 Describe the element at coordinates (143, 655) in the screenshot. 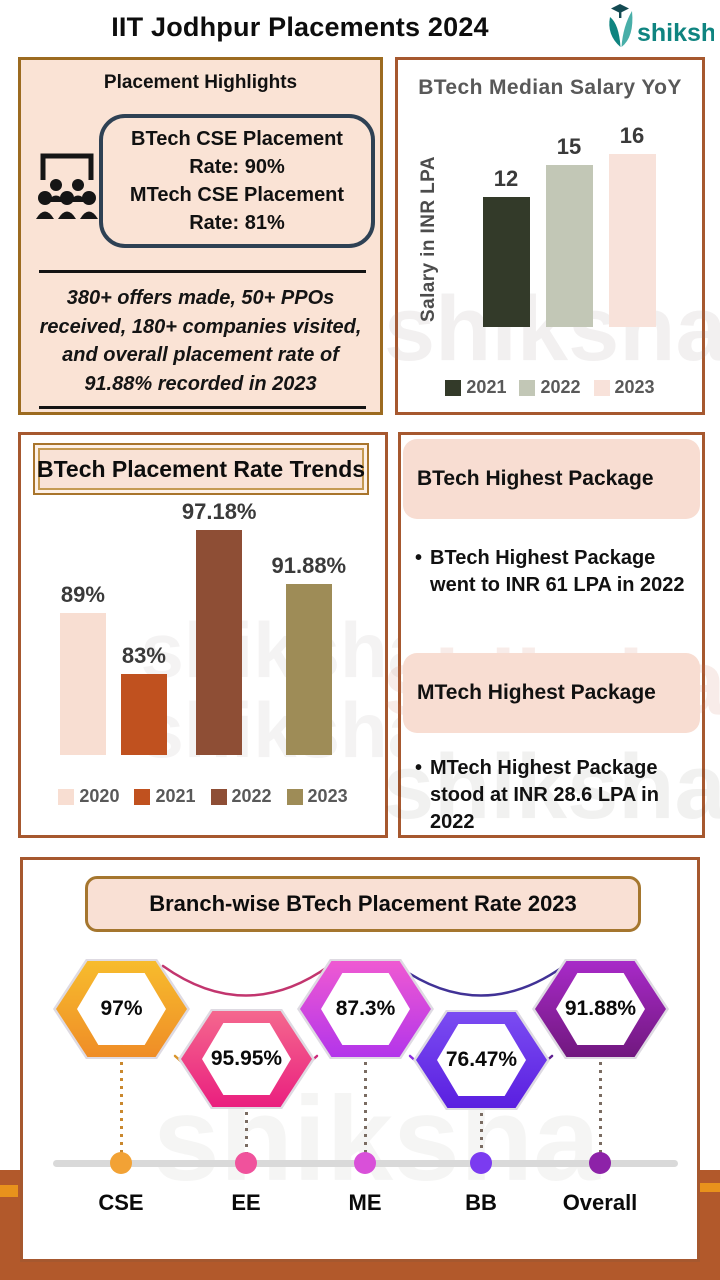

I see `bar-value-label: 83%` at that location.